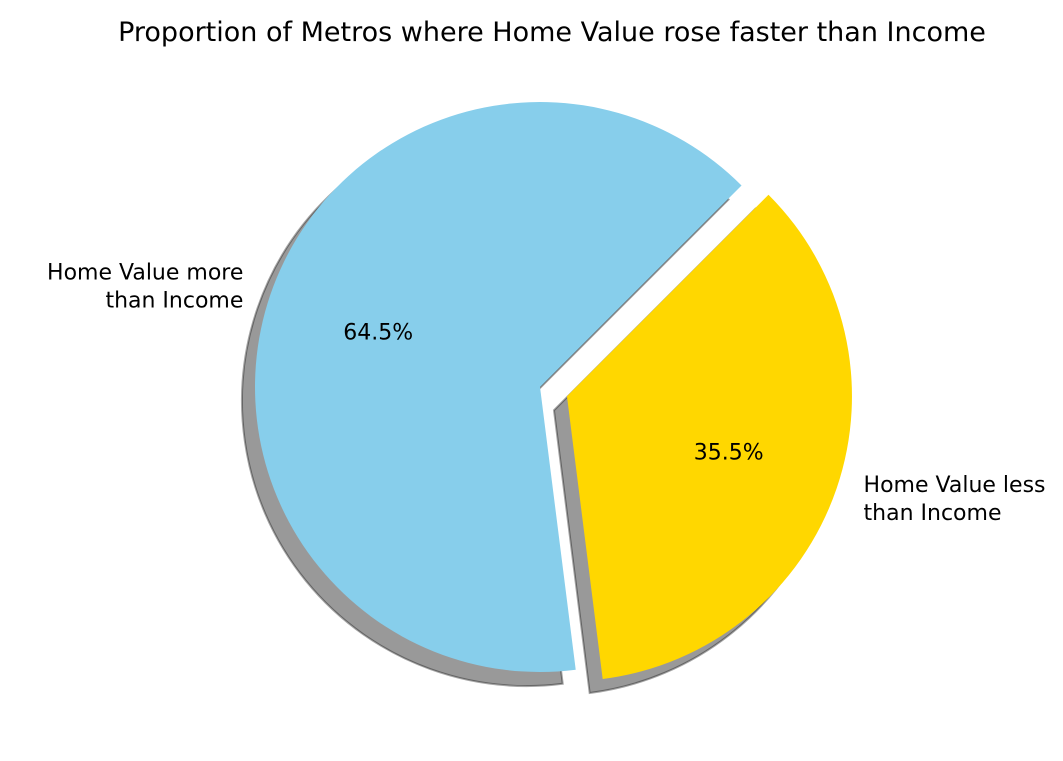 The image size is (1063, 761). Describe the element at coordinates (729, 453) in the screenshot. I see `pie-pct-label-home-value-less-than-income: 35.5%` at that location.